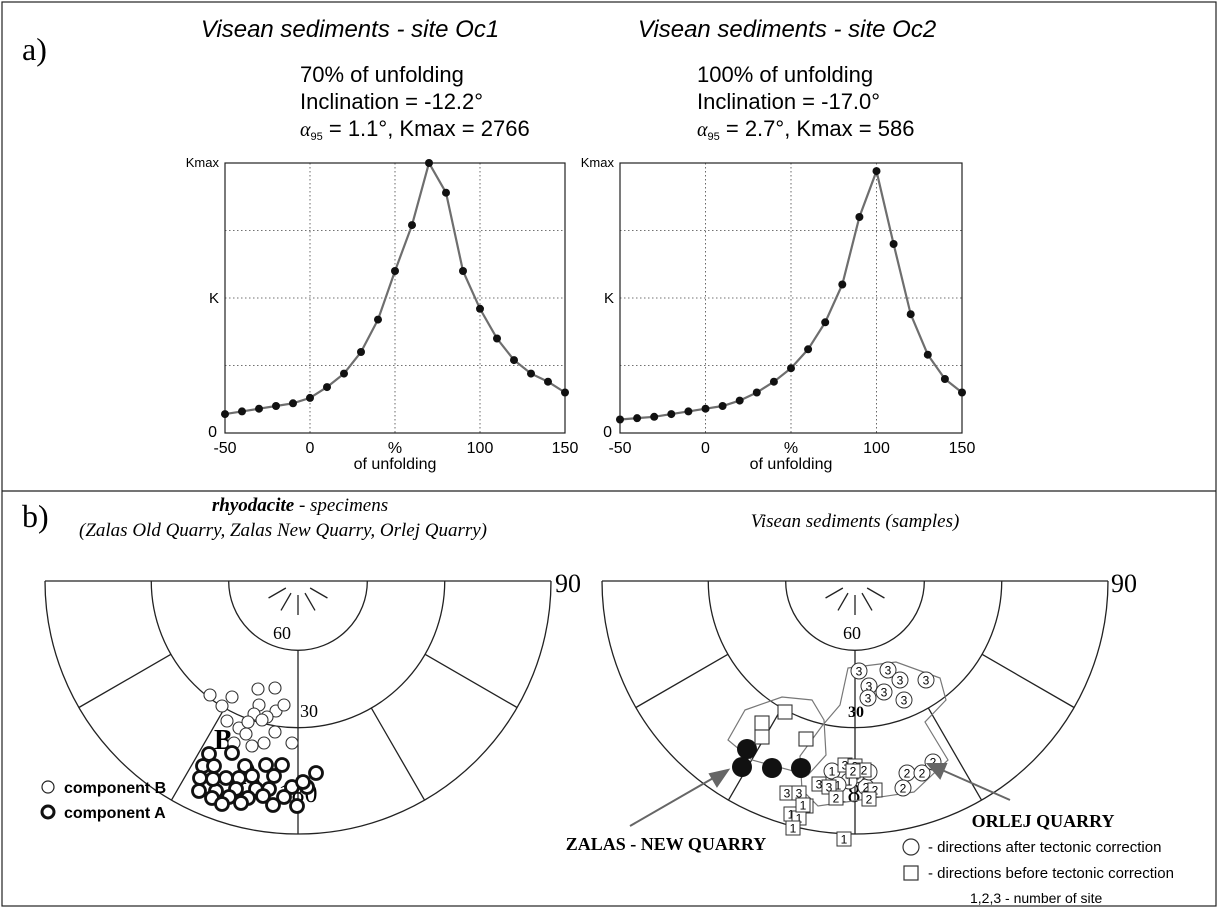 Image resolution: width=1219 pixels, height=909 pixels. What do you see at coordinates (309, 711) in the screenshot?
I see `left-ring-30-label: 30` at bounding box center [309, 711].